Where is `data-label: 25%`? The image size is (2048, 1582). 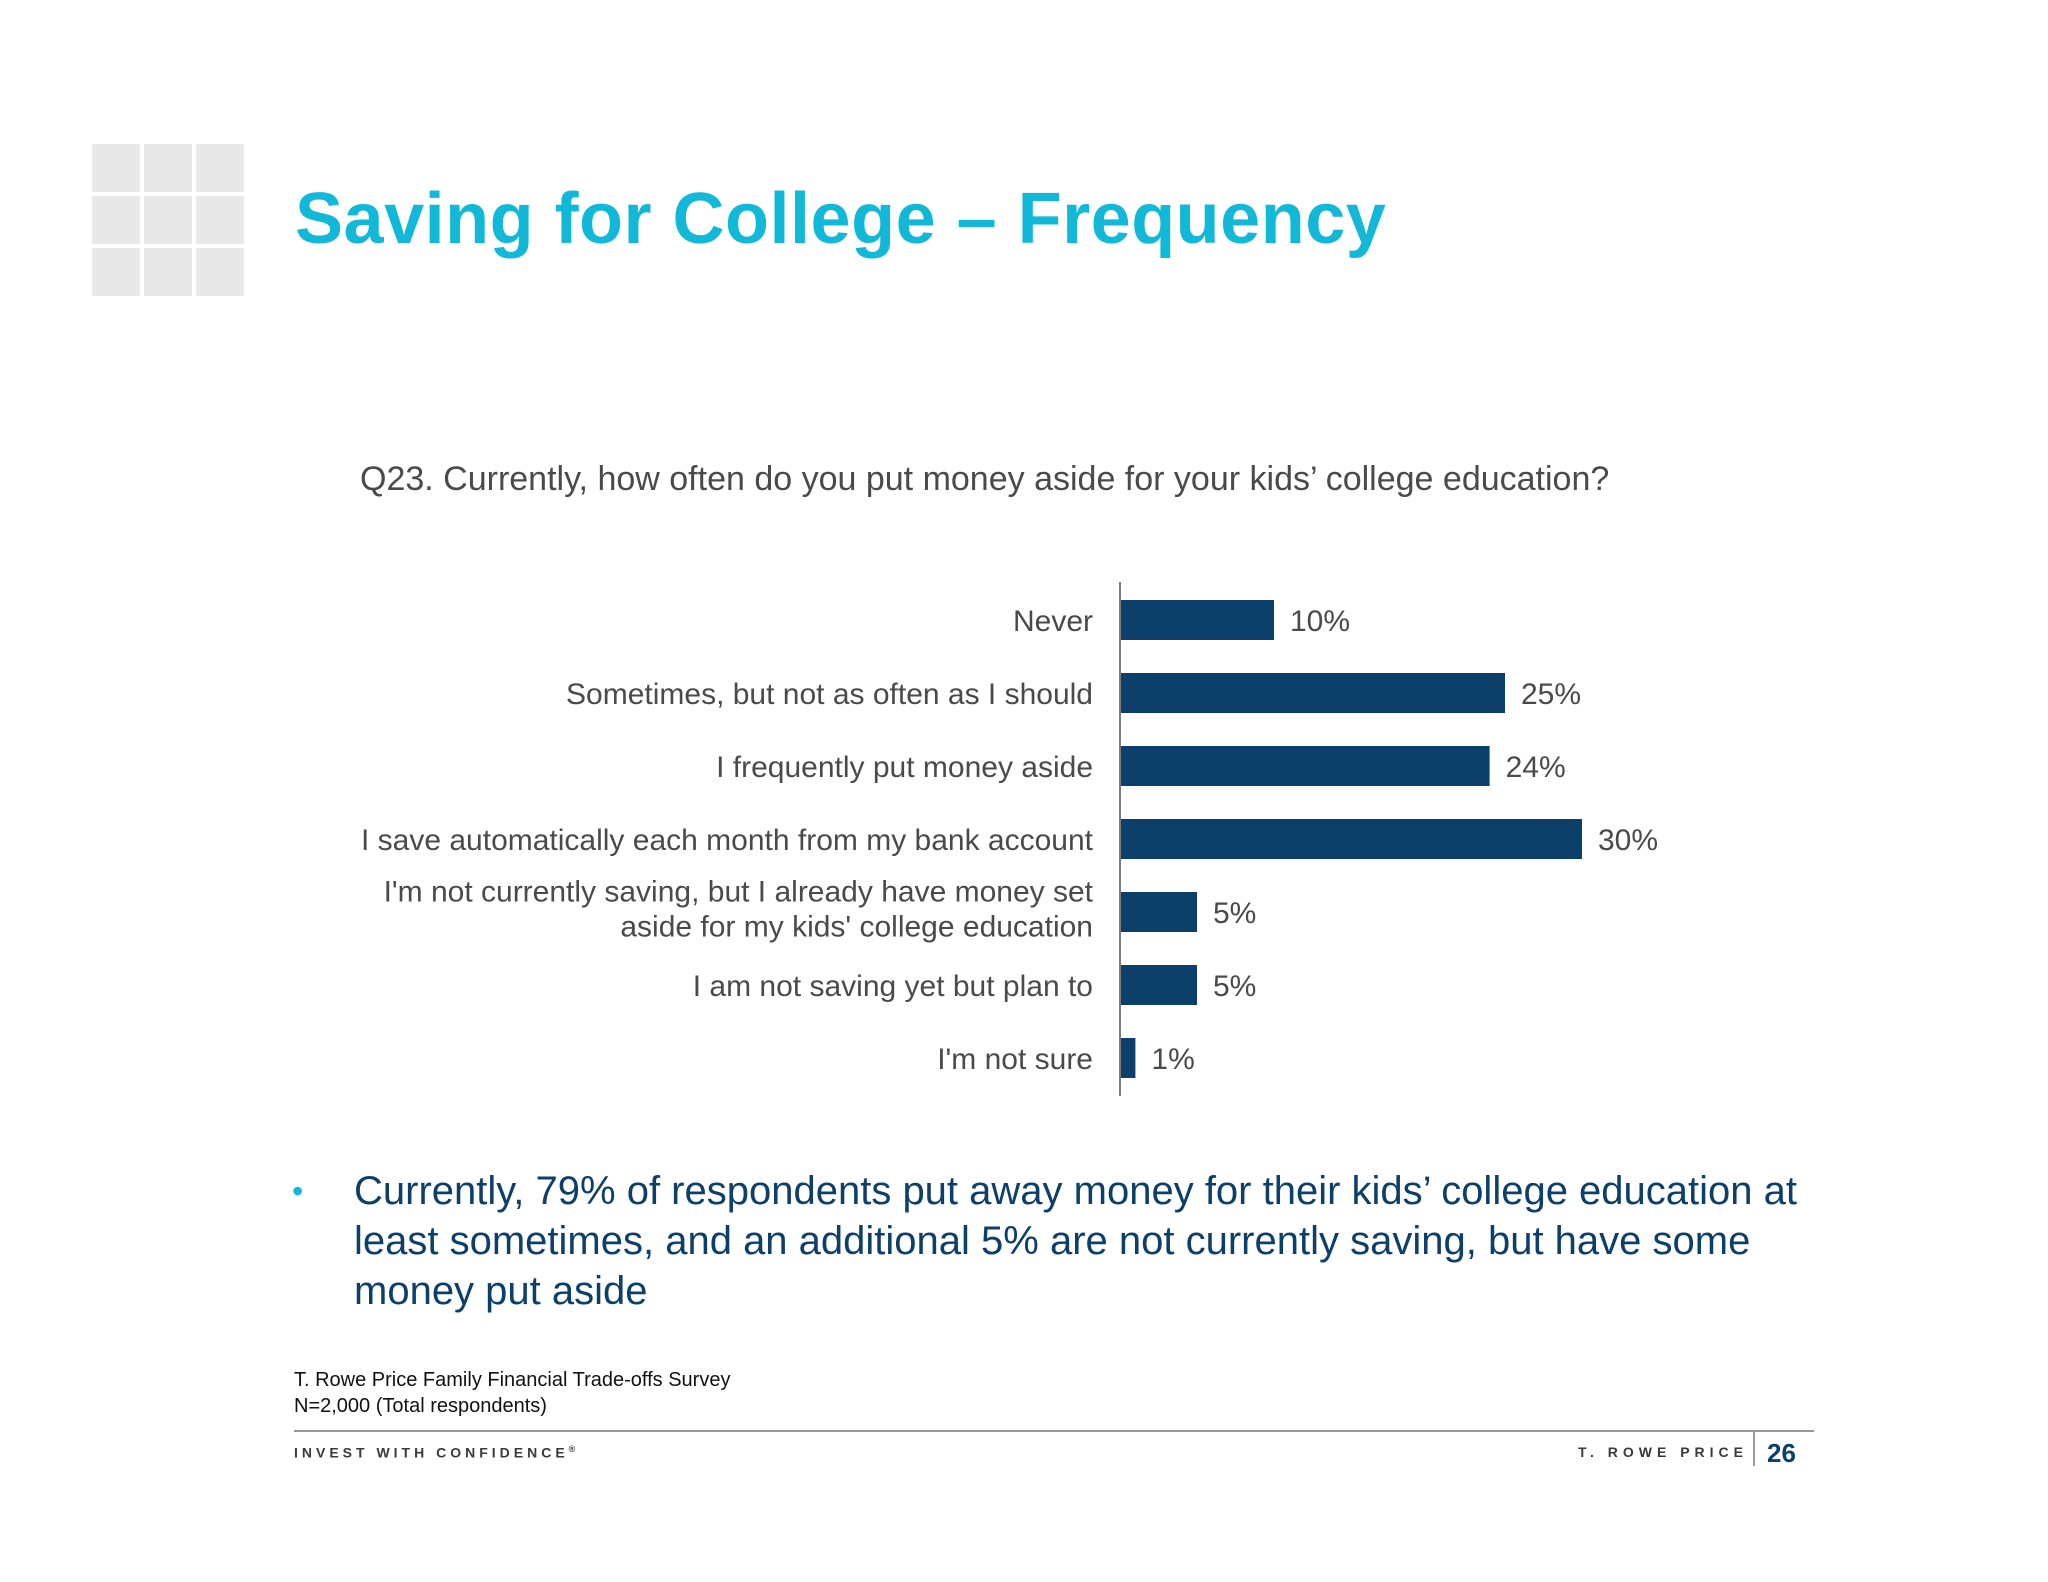
data-label: 25% is located at coordinates (1551, 694).